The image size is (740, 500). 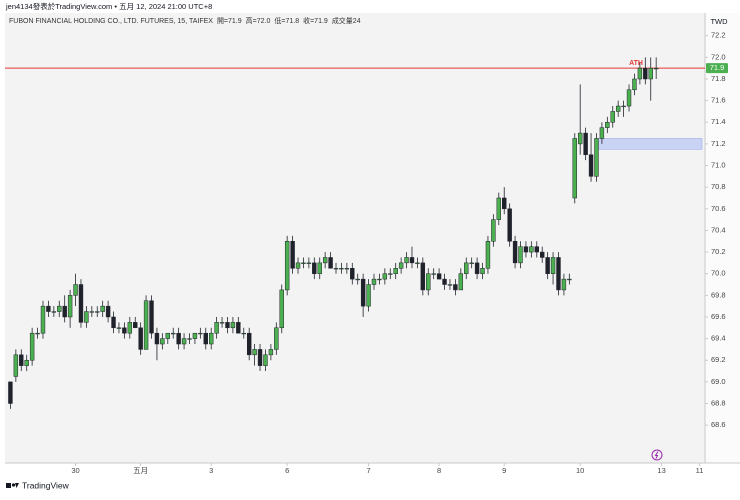 I want to click on x-tick-label: 9, so click(x=504, y=470).